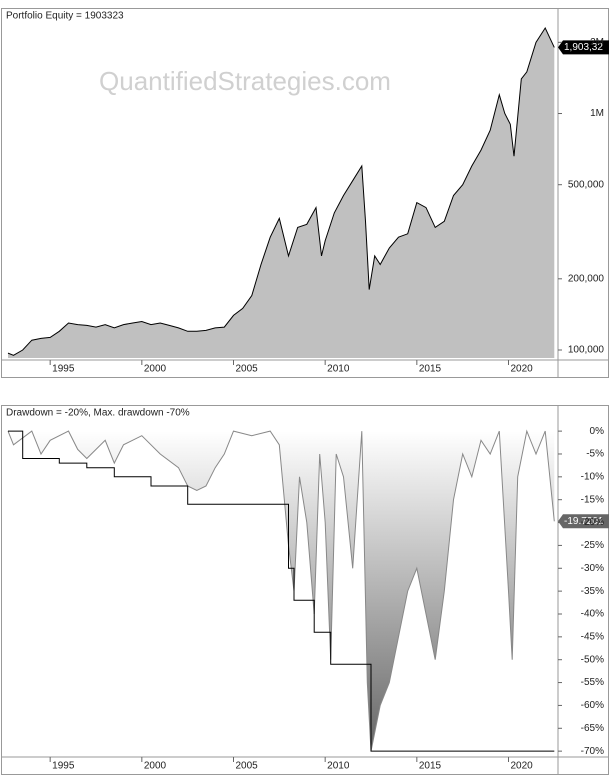  What do you see at coordinates (65, 16) in the screenshot?
I see `chart-title: Portfolio Equity = 1903323` at bounding box center [65, 16].